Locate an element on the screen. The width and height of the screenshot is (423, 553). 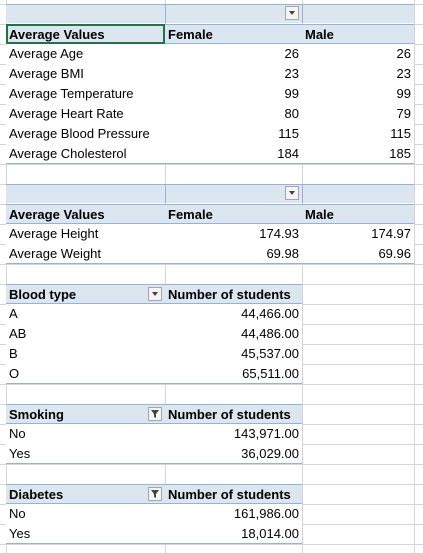
pivot1-male-value: 79 is located at coordinates (358, 114).